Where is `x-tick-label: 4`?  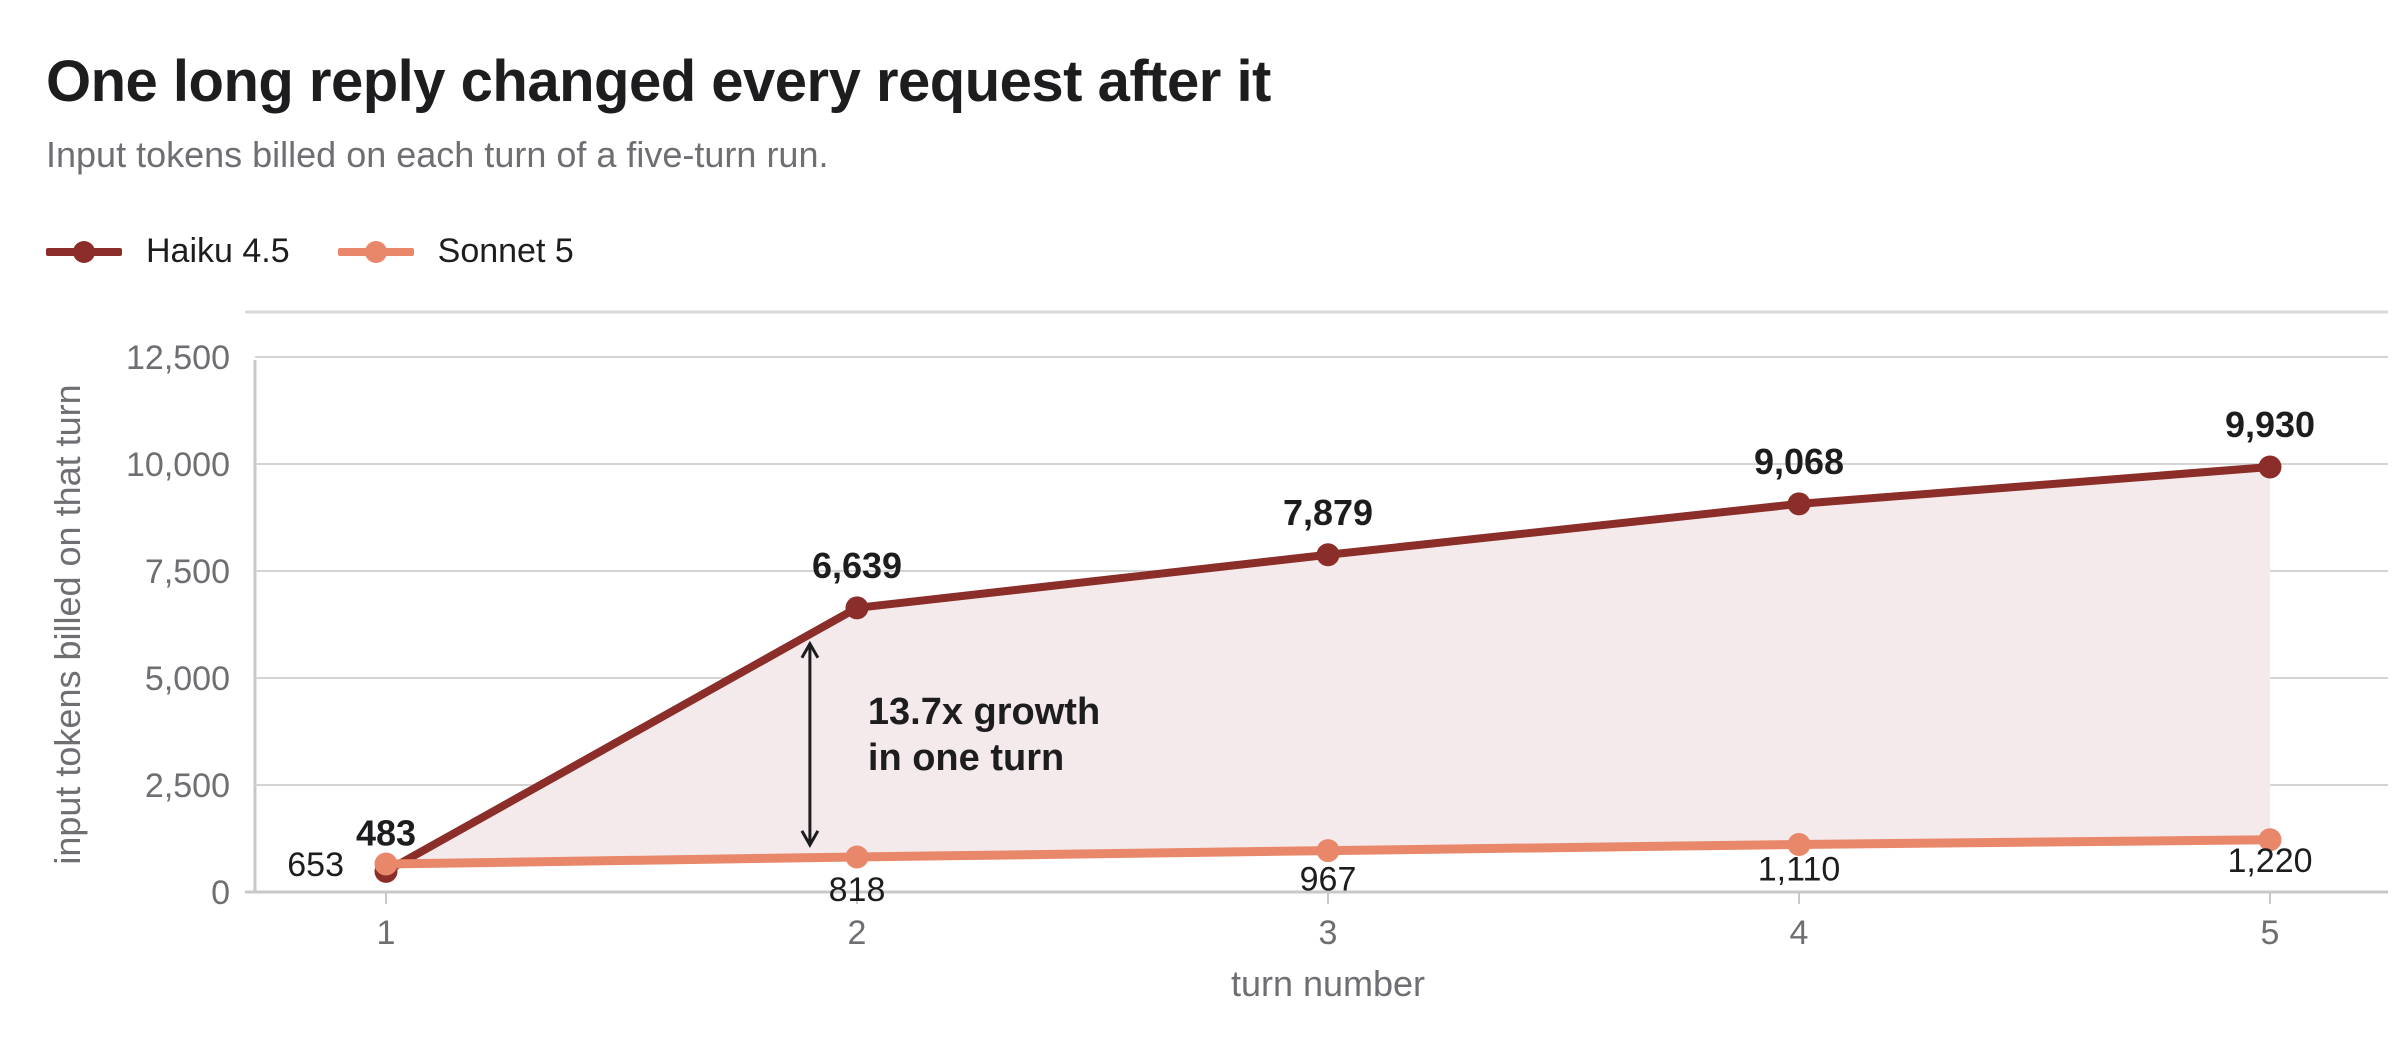
x-tick-label: 4 is located at coordinates (1799, 933).